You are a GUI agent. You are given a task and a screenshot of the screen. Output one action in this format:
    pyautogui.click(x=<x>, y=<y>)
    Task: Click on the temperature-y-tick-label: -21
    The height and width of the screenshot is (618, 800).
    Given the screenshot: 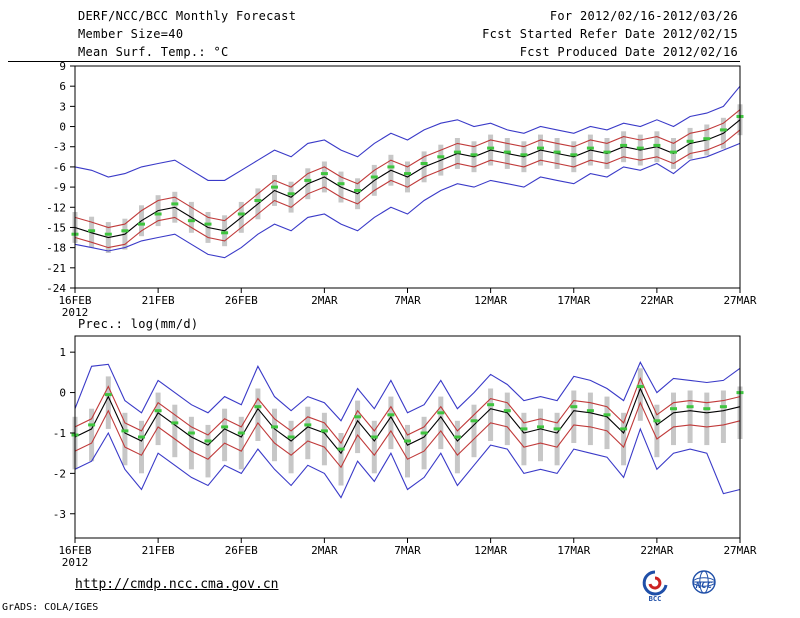 What is the action you would take?
    pyautogui.click(x=56, y=268)
    